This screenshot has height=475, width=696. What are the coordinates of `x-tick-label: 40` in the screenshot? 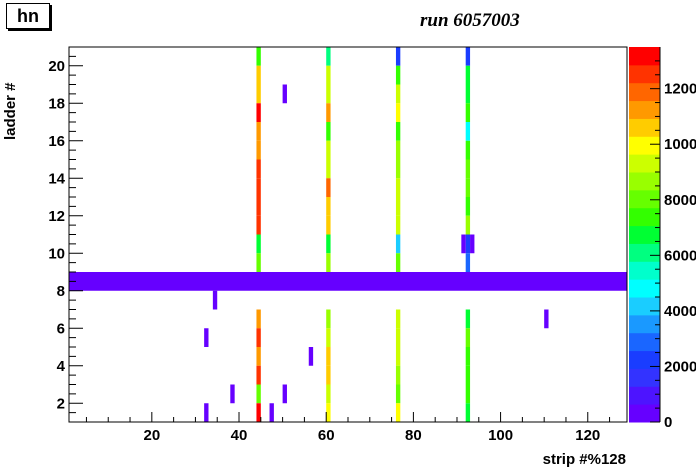 It's located at (239, 435).